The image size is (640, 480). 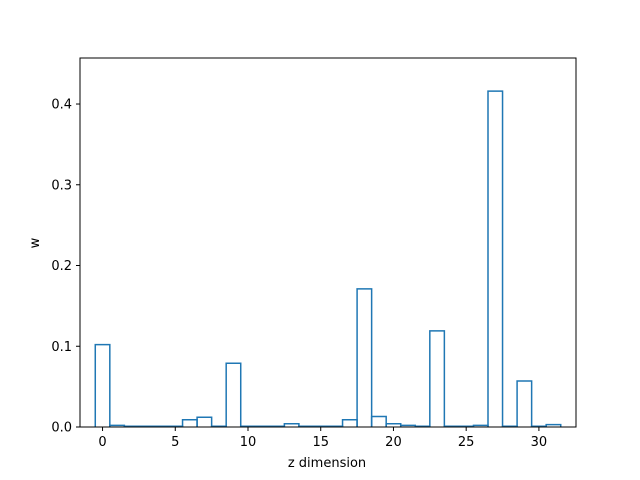 I want to click on x-tick-label: 15, so click(x=320, y=442).